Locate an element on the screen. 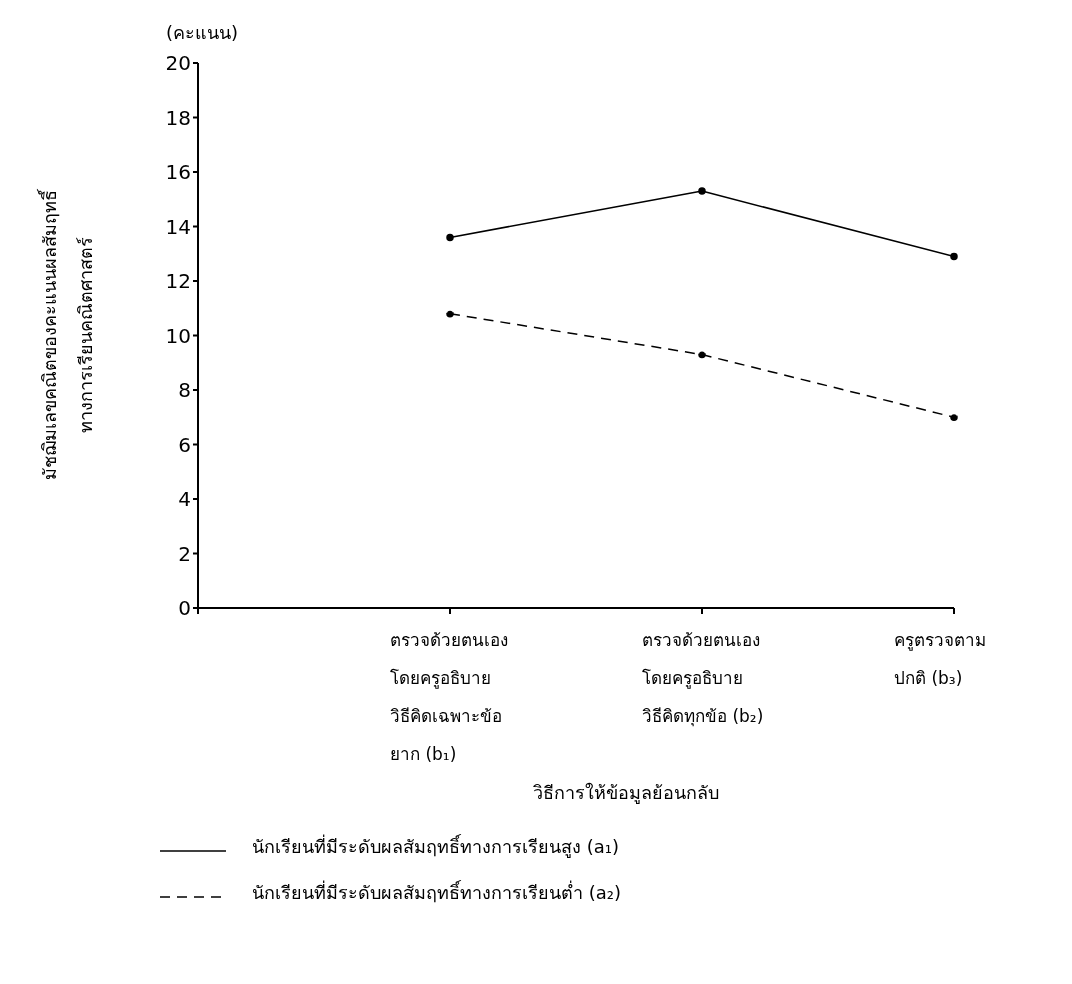  y-tick-label: 20 is located at coordinates (178, 63).